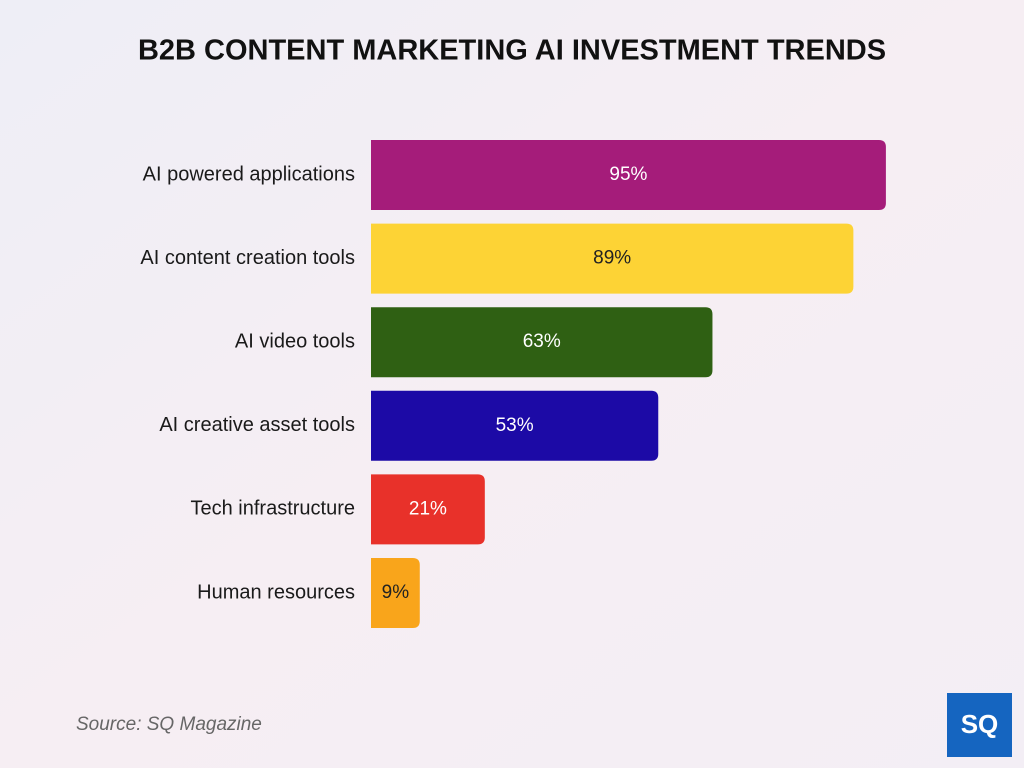 Image resolution: width=1024 pixels, height=768 pixels. I want to click on logo: SQ, so click(980, 724).